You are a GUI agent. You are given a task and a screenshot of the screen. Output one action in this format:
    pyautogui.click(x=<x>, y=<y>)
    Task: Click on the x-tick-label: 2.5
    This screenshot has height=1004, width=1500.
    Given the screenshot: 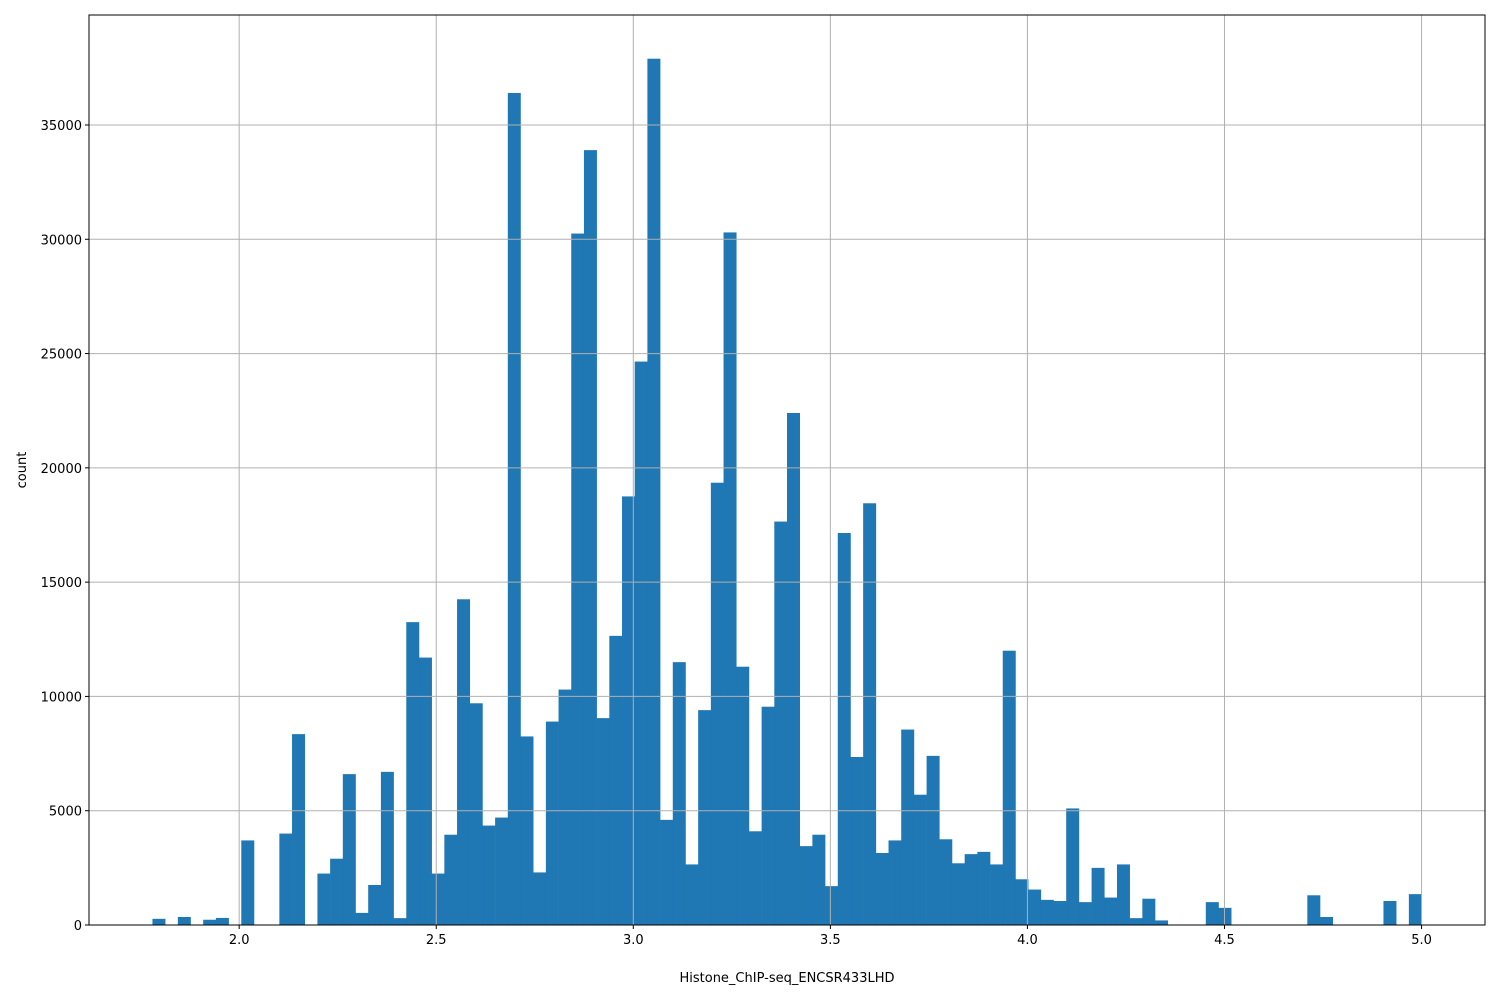 What is the action you would take?
    pyautogui.click(x=436, y=940)
    